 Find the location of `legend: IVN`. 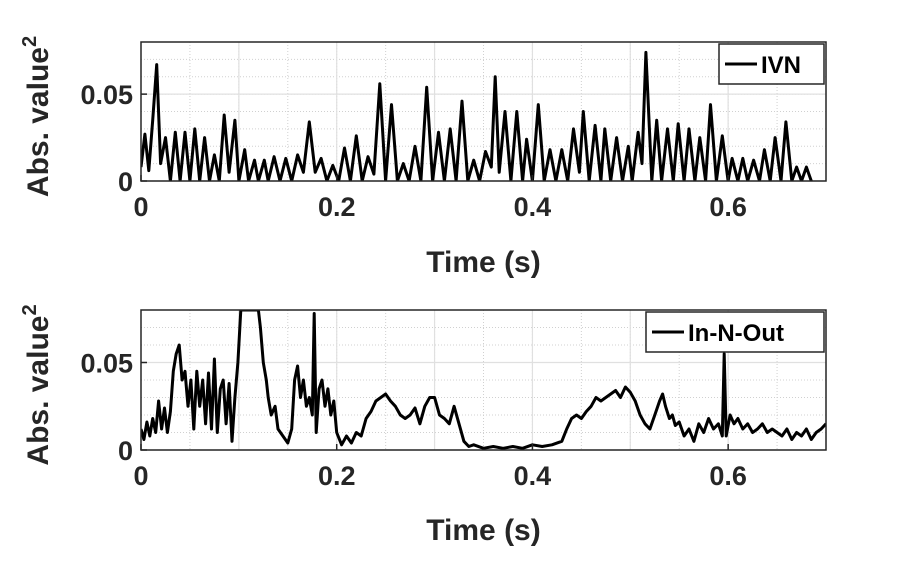

legend: IVN is located at coordinates (771, 64).